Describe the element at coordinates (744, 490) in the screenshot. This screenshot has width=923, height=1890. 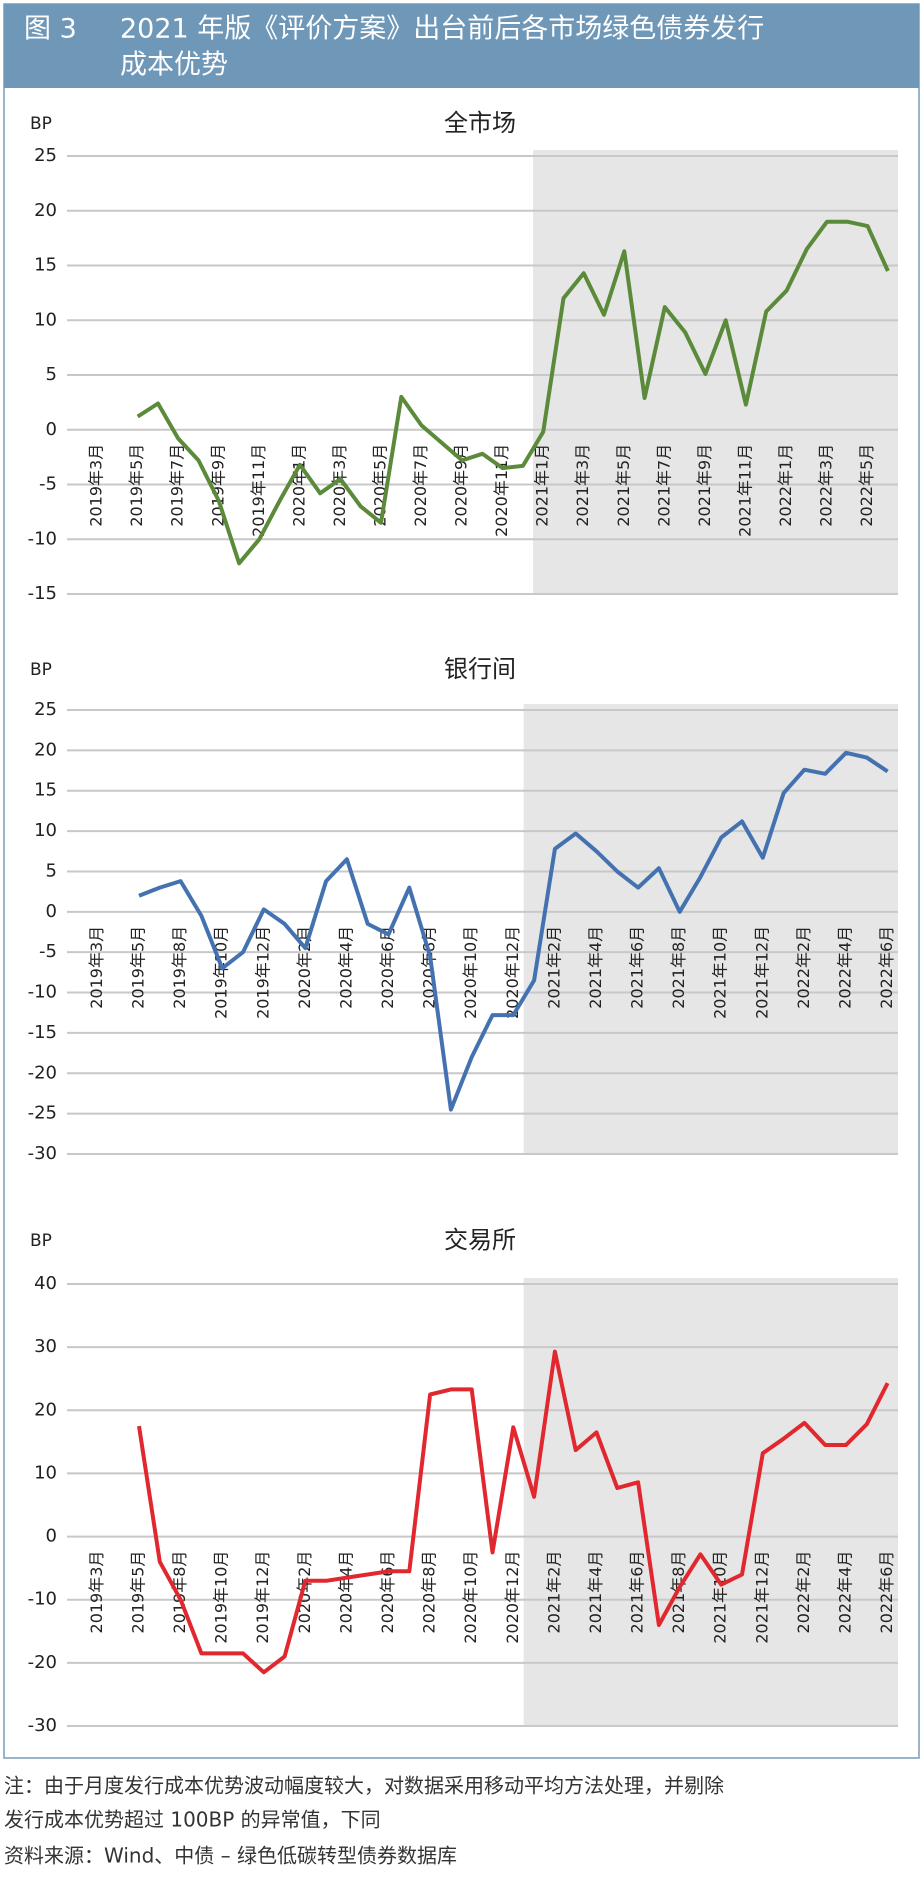
I see `x-tick-label: 2021年11月` at that location.